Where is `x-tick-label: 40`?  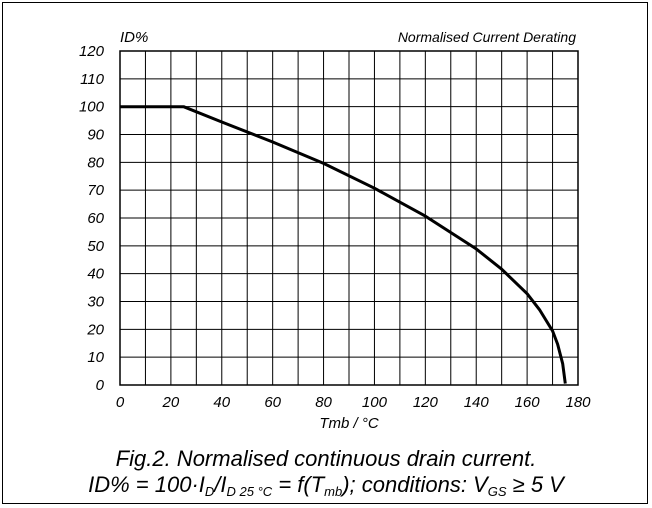 x-tick-label: 40 is located at coordinates (221, 402).